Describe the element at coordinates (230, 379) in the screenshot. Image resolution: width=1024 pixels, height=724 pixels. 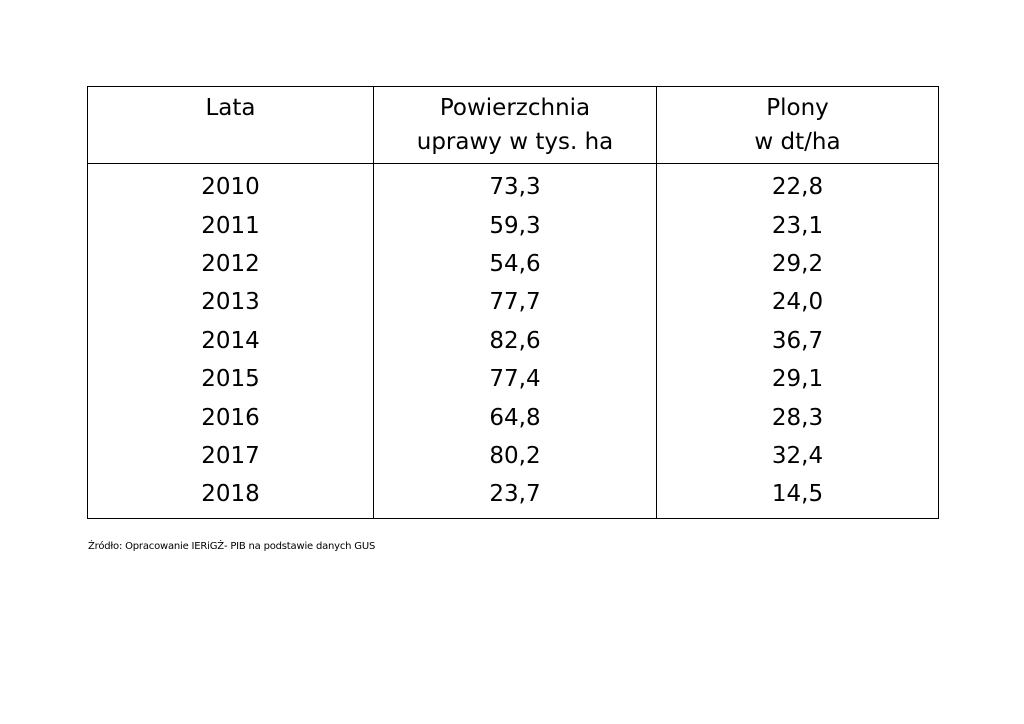
I see `cell-year: 2015` at that location.